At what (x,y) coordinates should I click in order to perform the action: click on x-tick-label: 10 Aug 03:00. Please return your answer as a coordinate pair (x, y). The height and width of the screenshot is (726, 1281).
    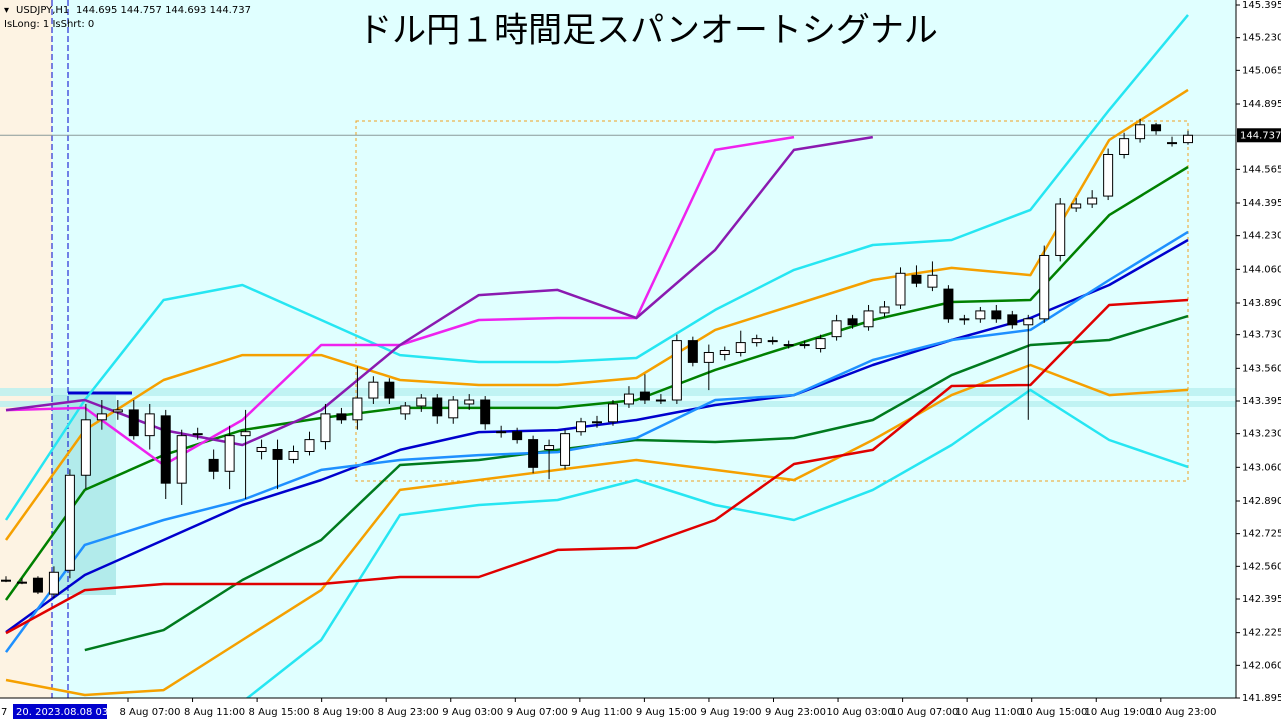
    Looking at the image, I should click on (859, 712).